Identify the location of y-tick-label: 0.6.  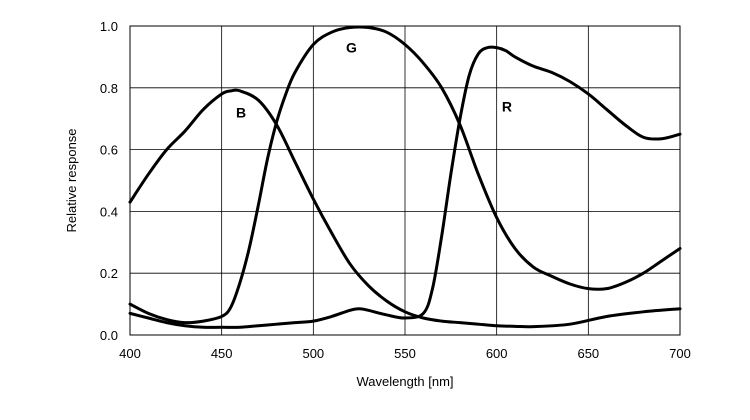
(109, 150).